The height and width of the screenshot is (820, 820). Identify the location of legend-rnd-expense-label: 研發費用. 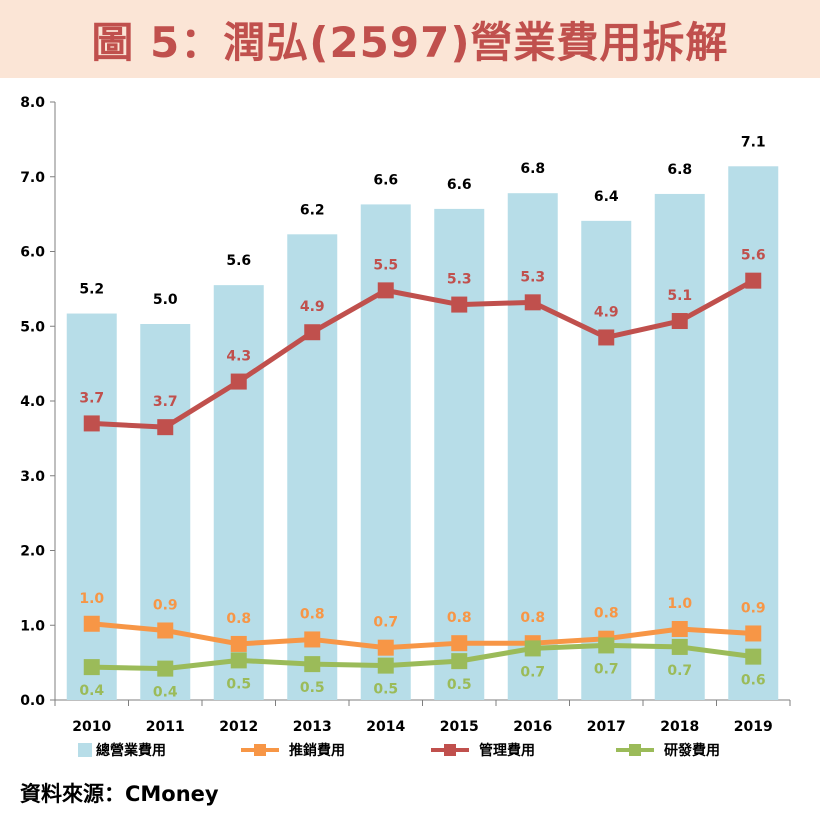
(692, 750).